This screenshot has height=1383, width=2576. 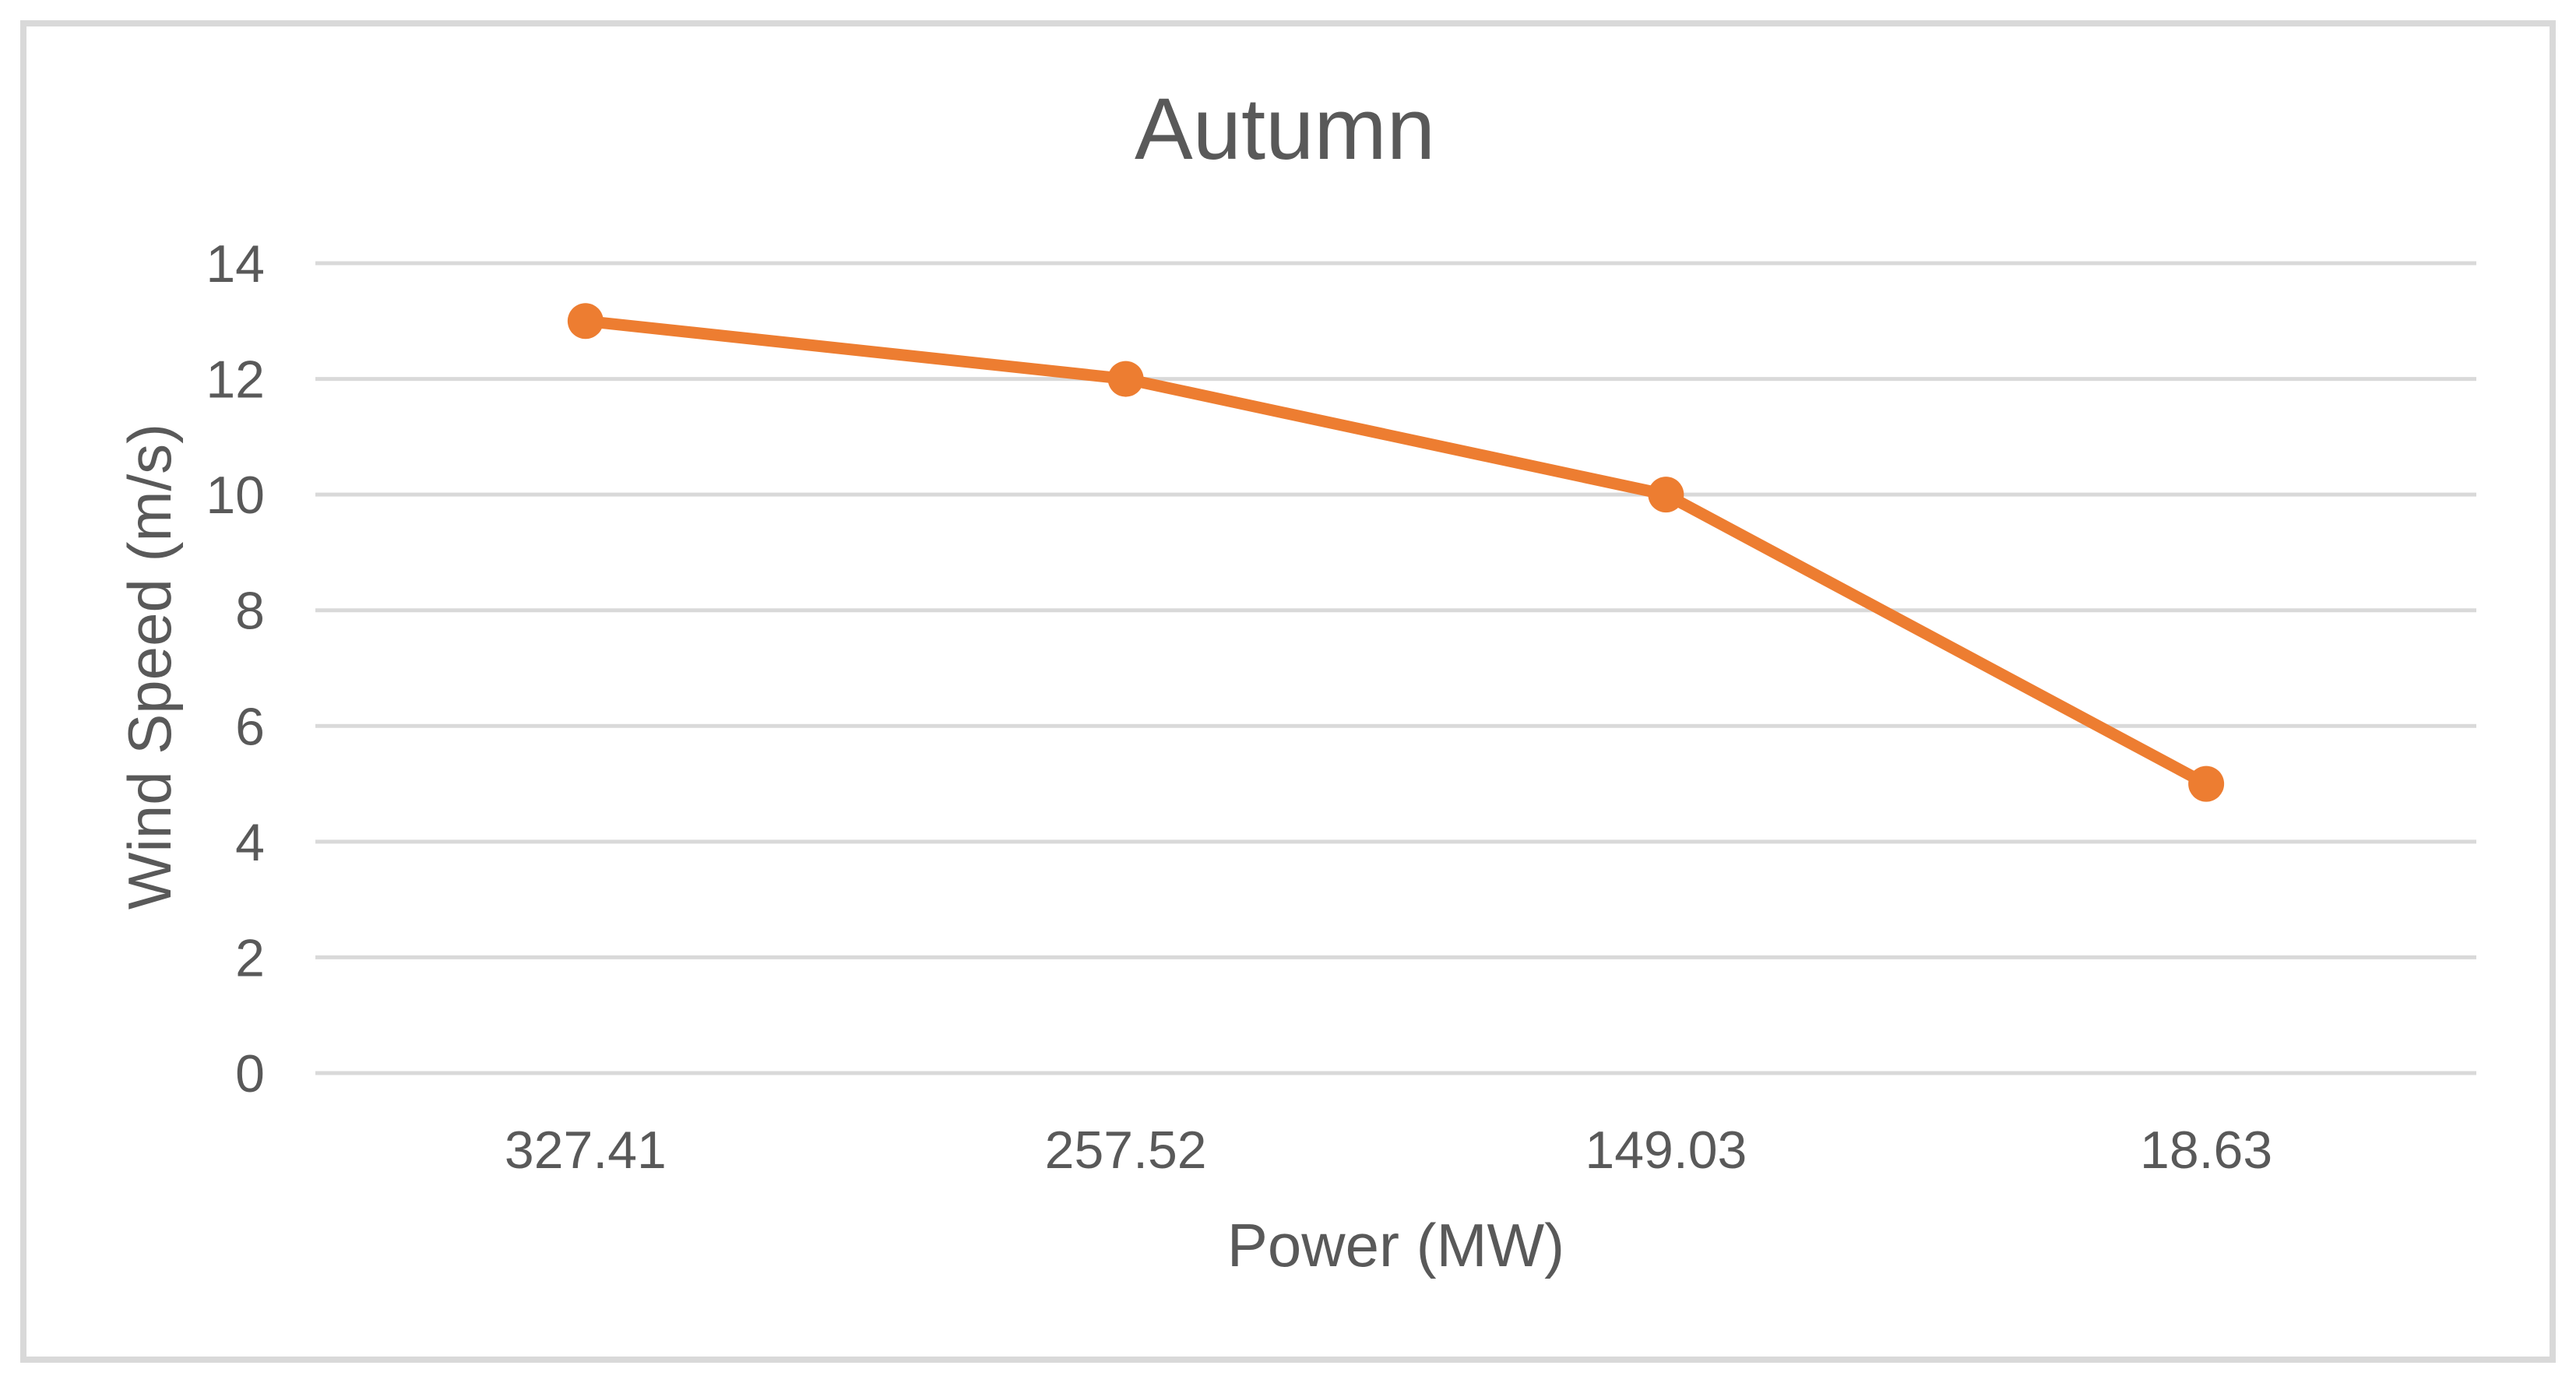 What do you see at coordinates (2206, 1151) in the screenshot?
I see `x-tick-label: 18.63` at bounding box center [2206, 1151].